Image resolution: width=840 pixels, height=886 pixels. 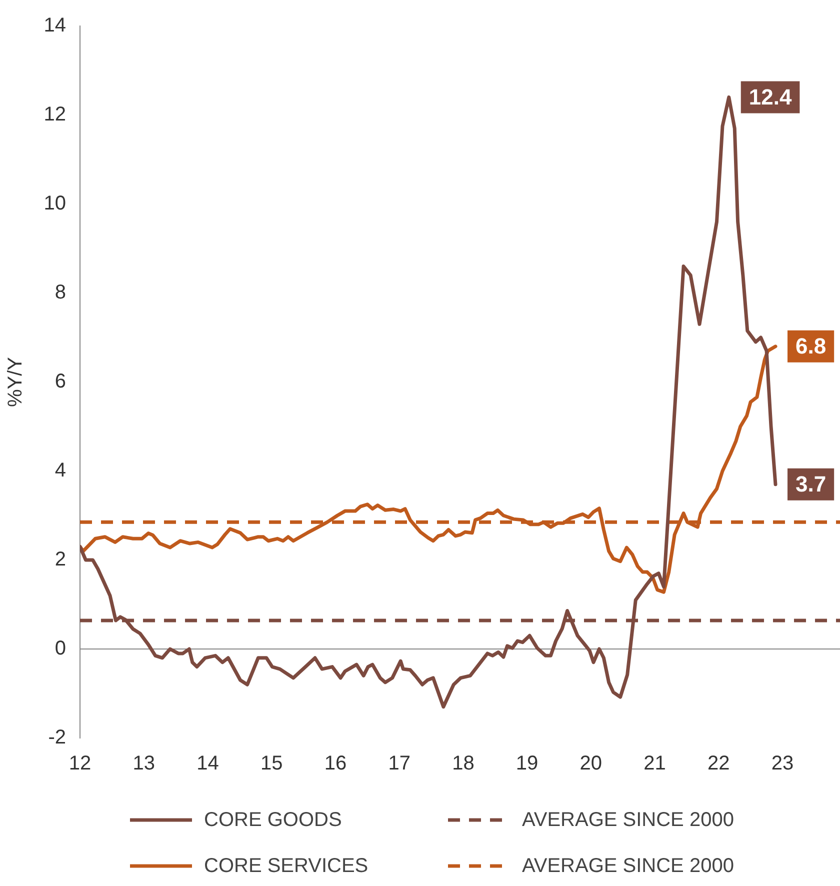 What do you see at coordinates (55, 115) in the screenshot?
I see `y-tick-label: 12` at bounding box center [55, 115].